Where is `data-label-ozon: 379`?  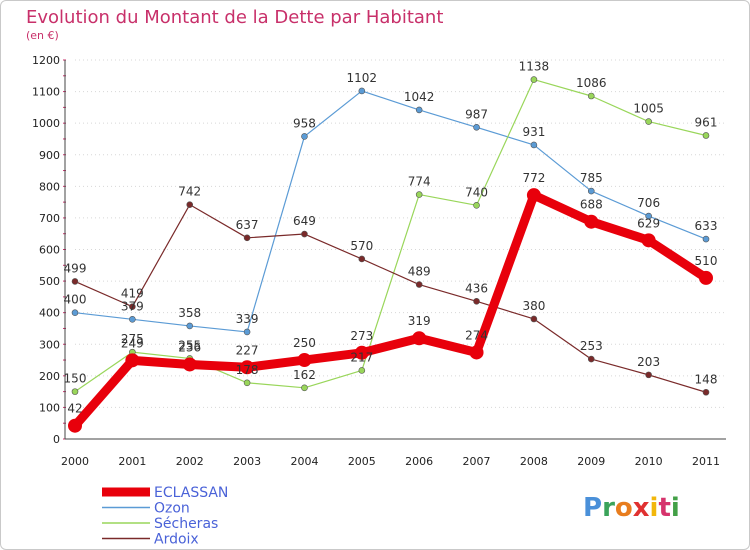 data-label-ozon: 379 is located at coordinates (132, 306).